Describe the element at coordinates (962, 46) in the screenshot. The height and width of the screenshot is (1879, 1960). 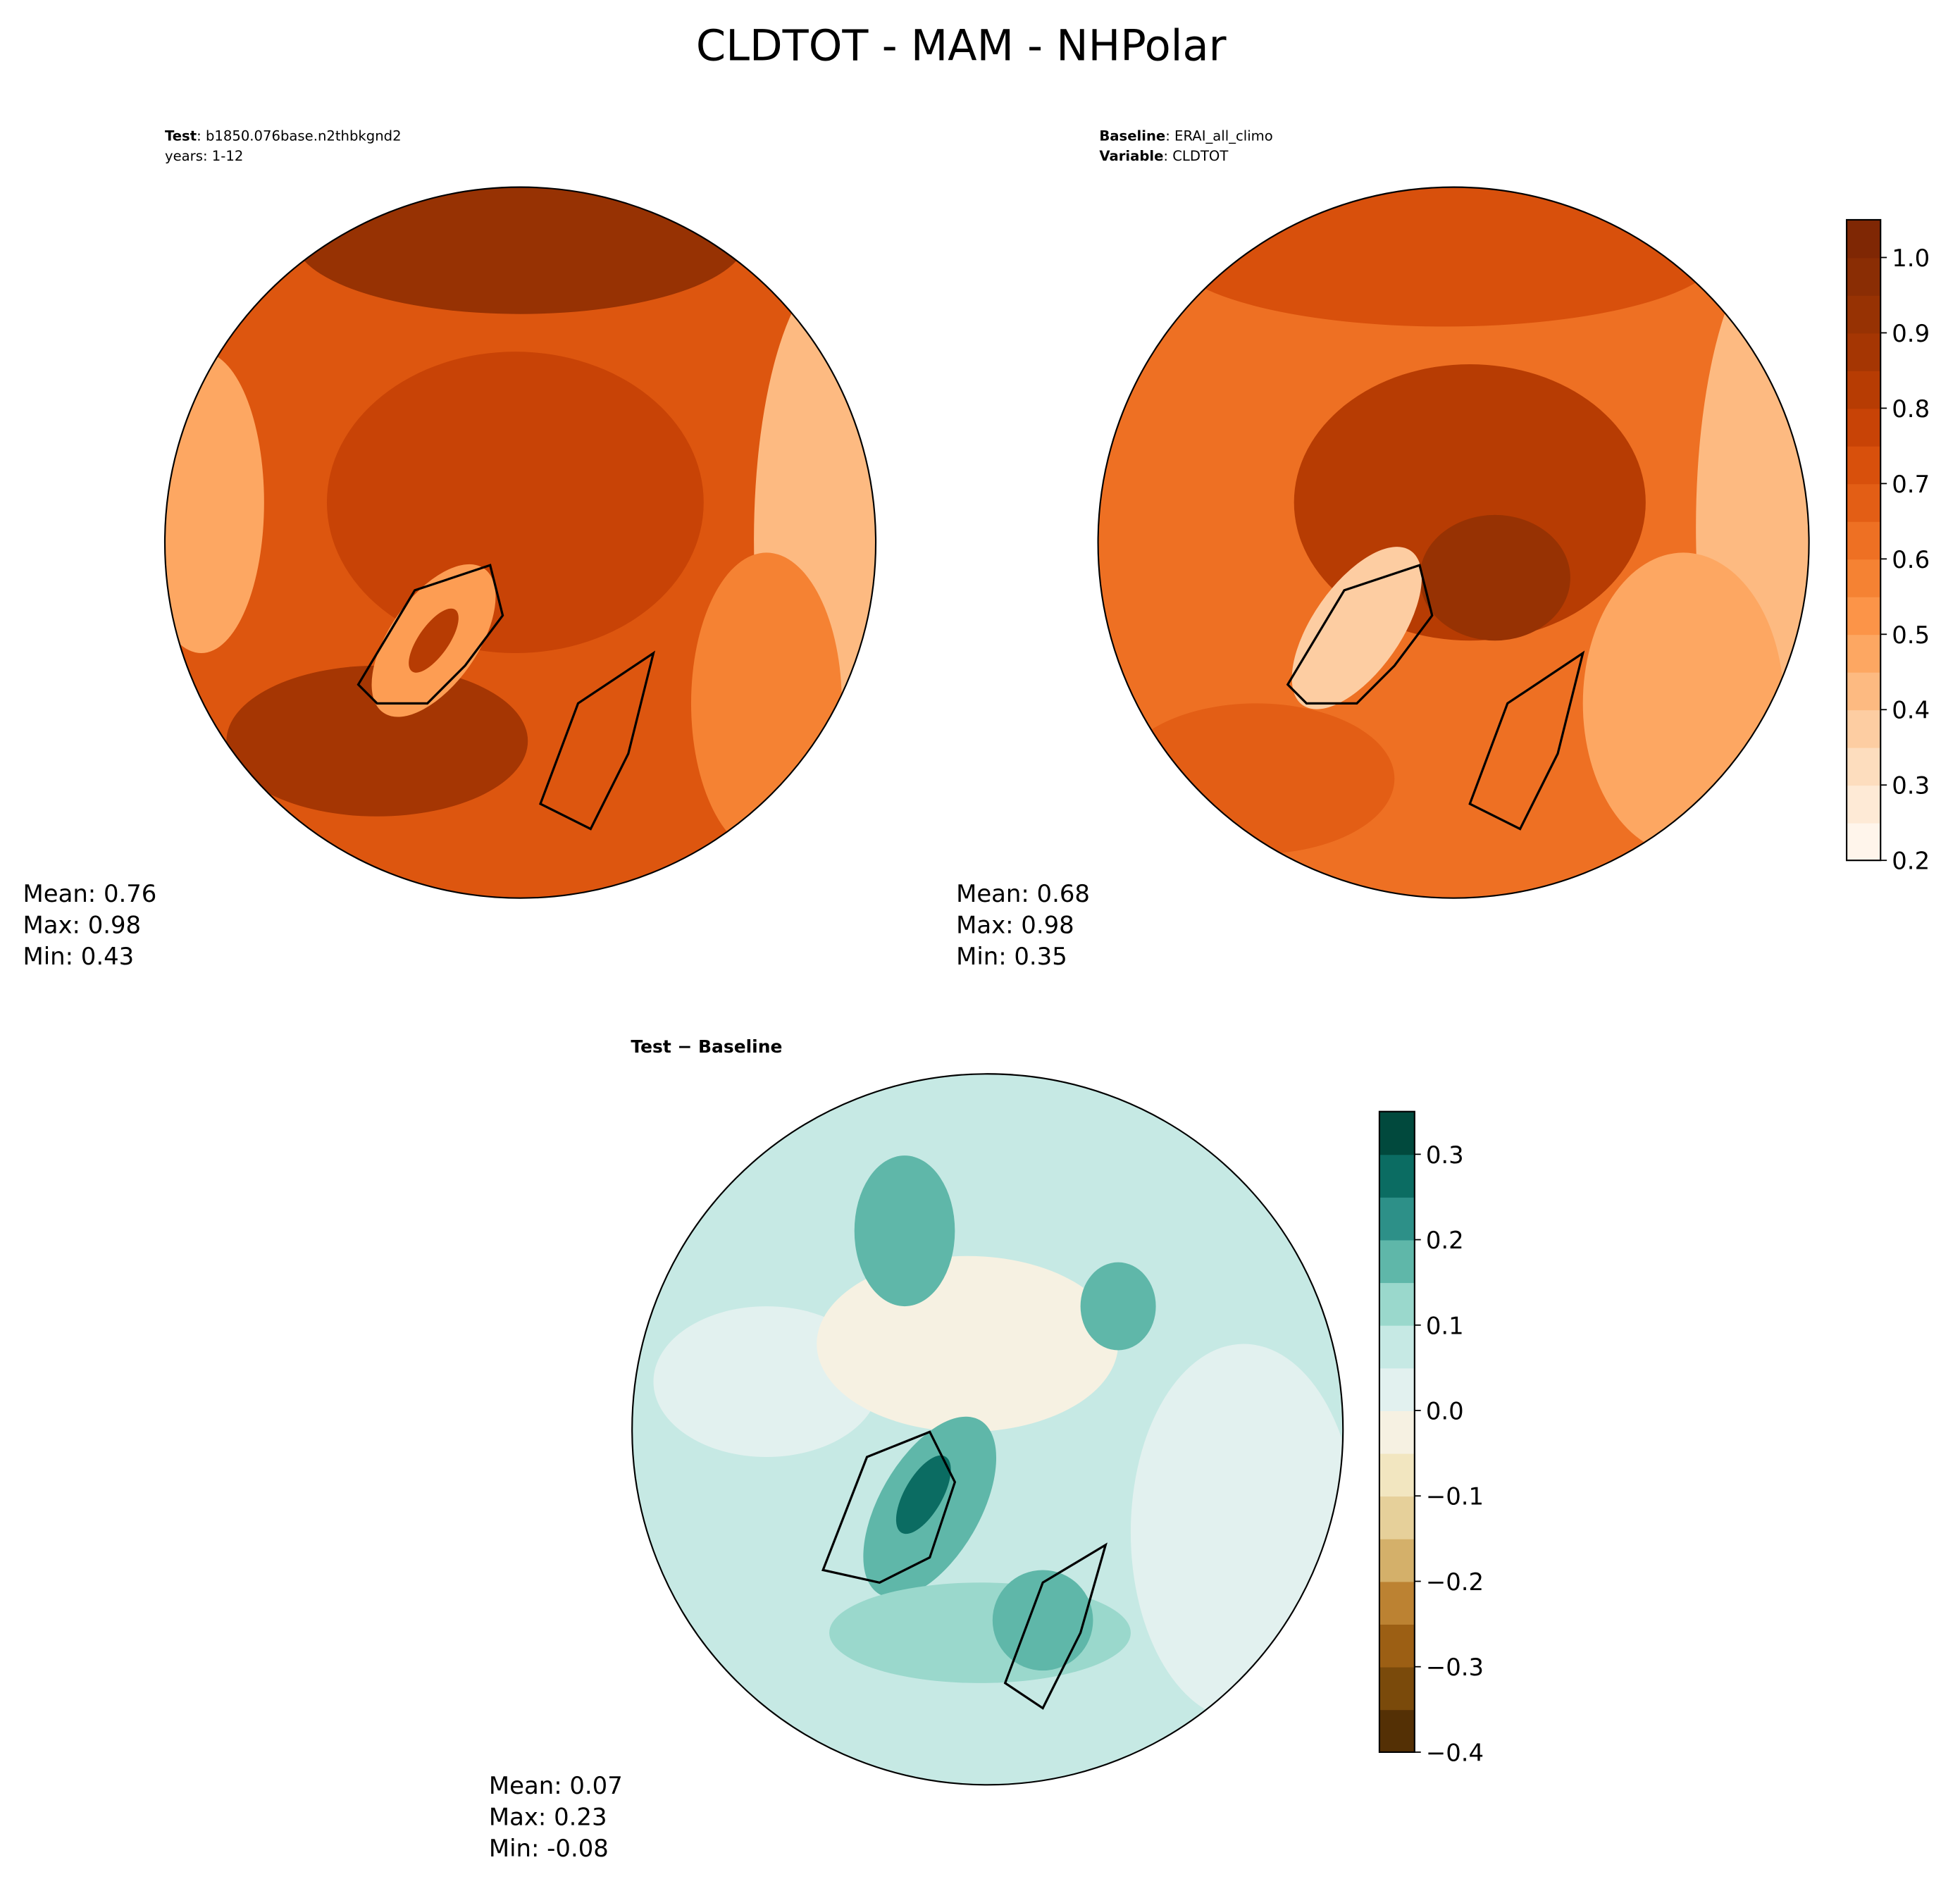
I see `figure-title: CLDTOT - MAM - NHPolar` at that location.